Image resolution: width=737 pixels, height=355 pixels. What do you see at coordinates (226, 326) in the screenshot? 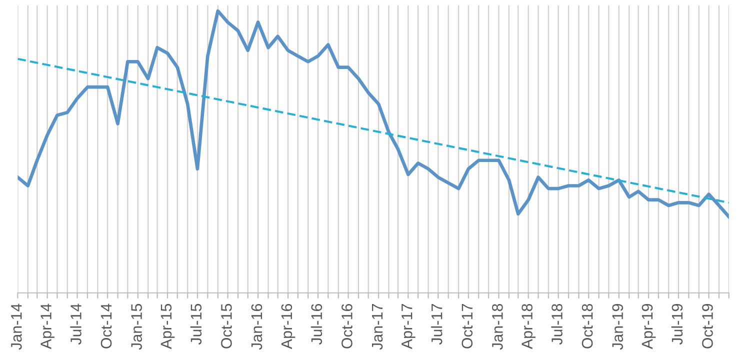
I see `x-tick-label: Oct-15` at bounding box center [226, 326].